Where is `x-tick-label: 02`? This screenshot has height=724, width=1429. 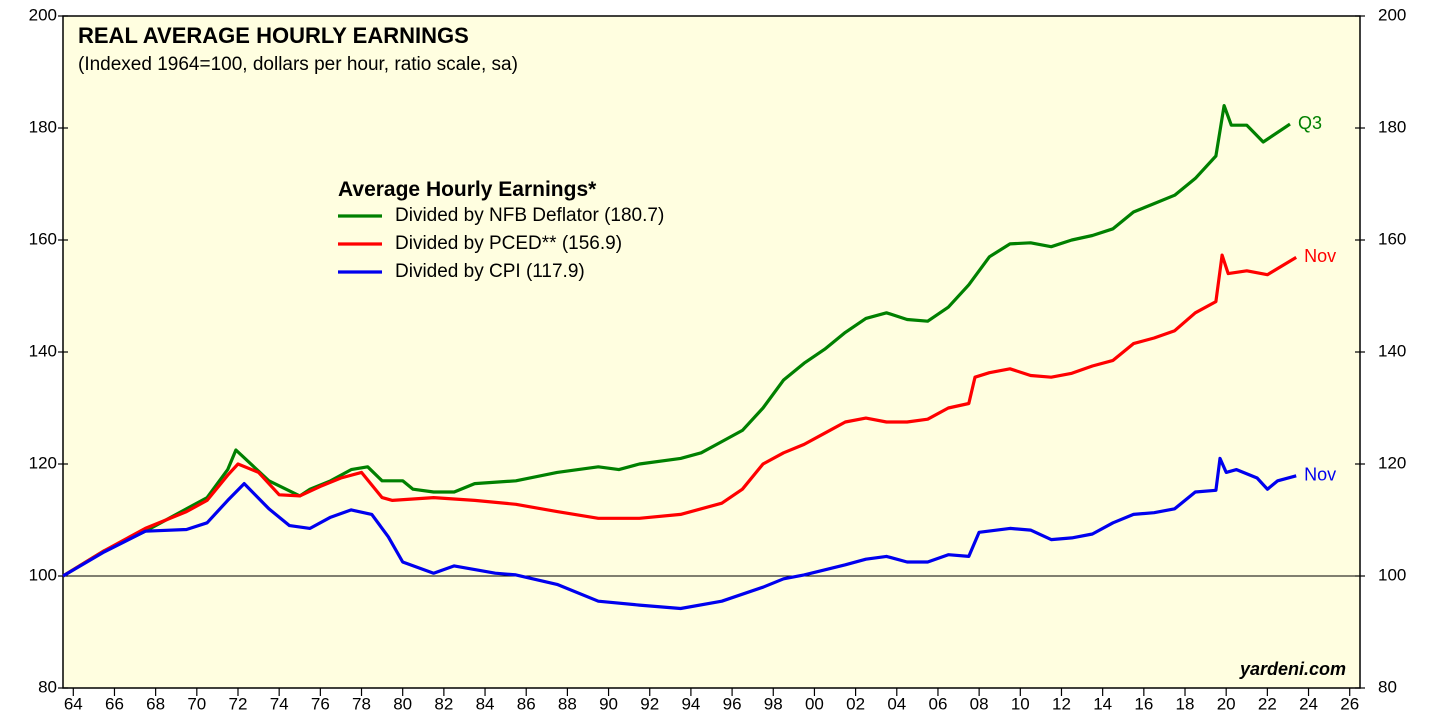 x-tick-label: 02 is located at coordinates (855, 703).